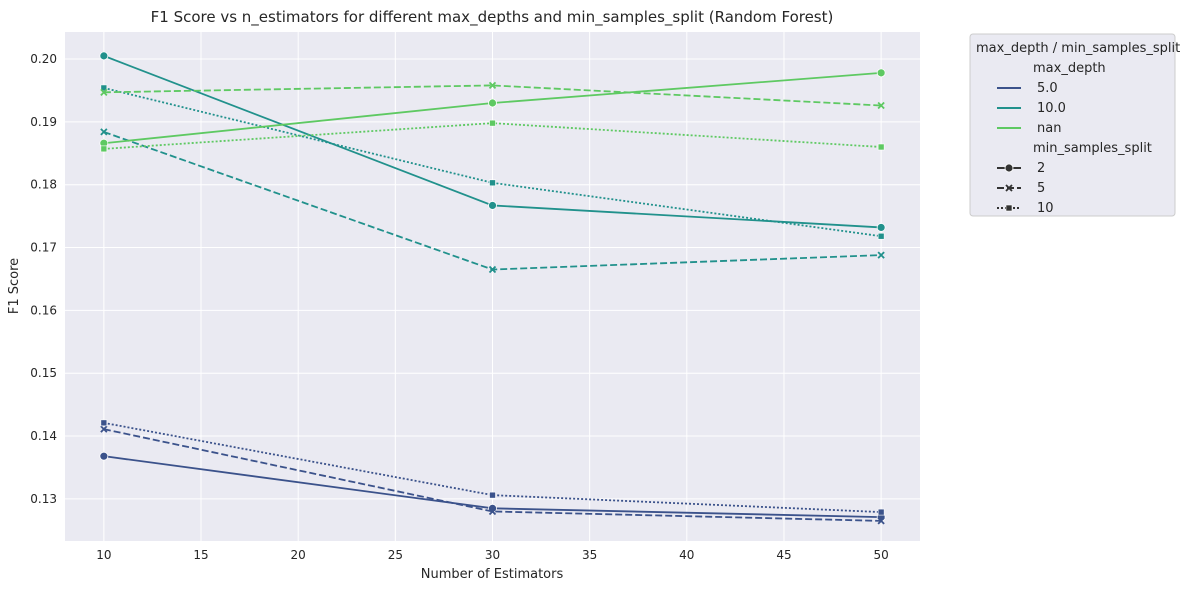 This screenshot has width=1186, height=590. Describe the element at coordinates (43, 436) in the screenshot. I see `y-tick-label: 0.14` at that location.